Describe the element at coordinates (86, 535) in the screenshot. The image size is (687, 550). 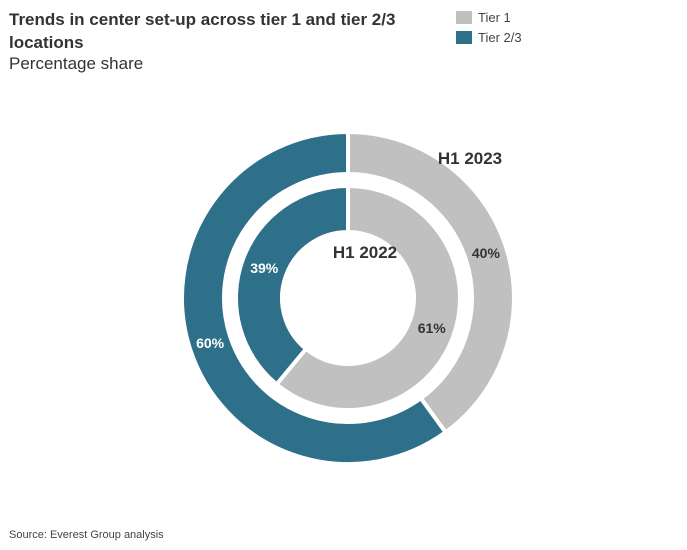
I see `source-note: Source: Everest Group analysis` at that location.